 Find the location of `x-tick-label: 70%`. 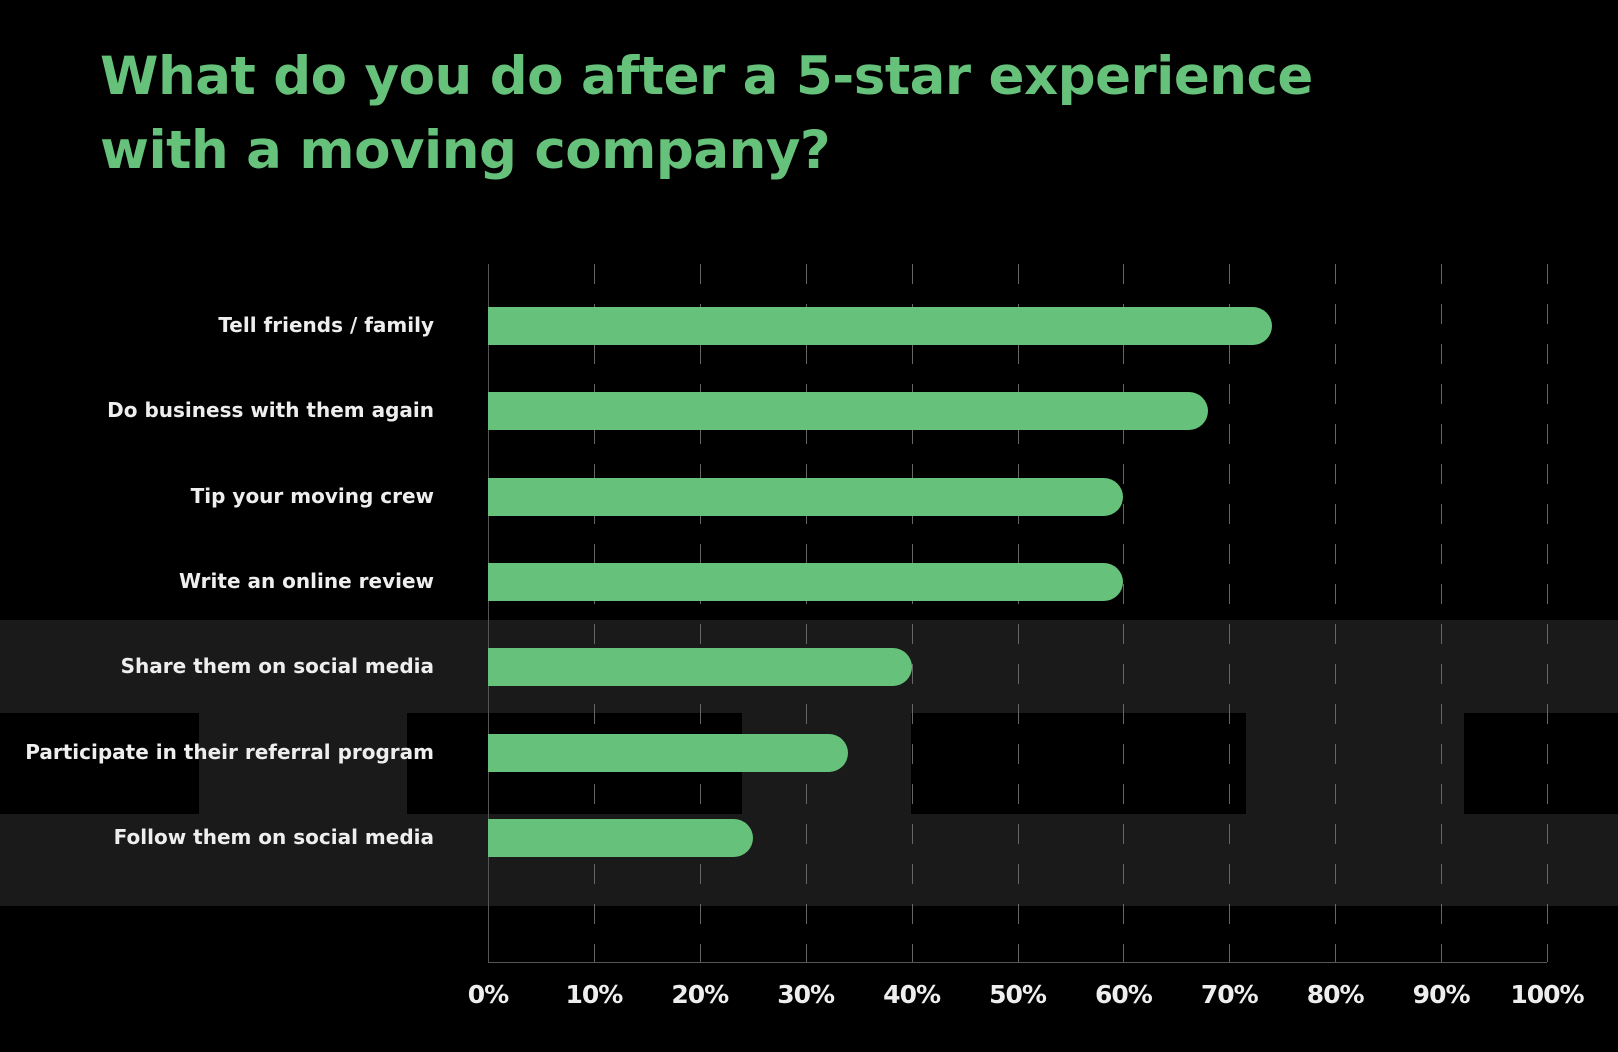

x-tick-label: 70% is located at coordinates (1229, 994).